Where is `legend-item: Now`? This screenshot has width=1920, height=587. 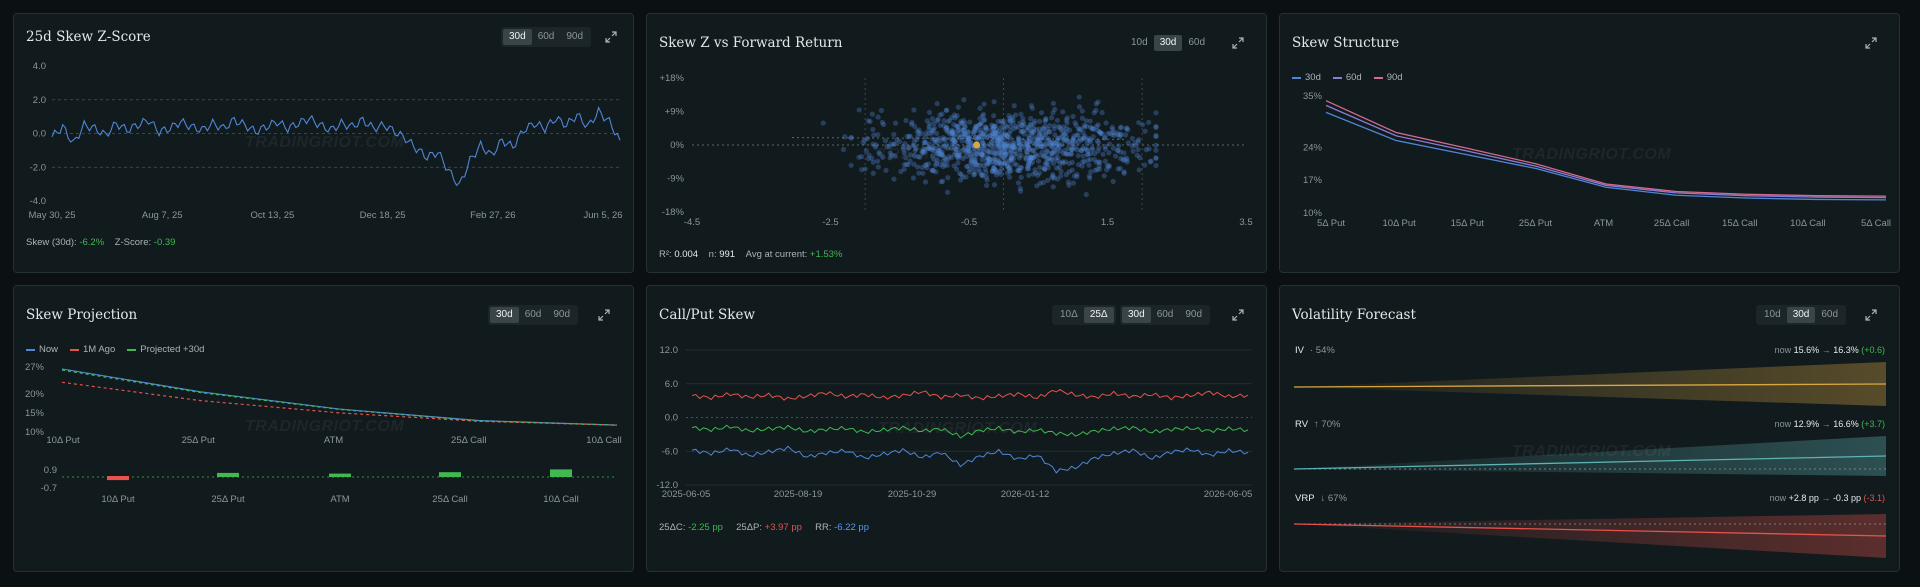
legend-item: Now is located at coordinates (42, 349).